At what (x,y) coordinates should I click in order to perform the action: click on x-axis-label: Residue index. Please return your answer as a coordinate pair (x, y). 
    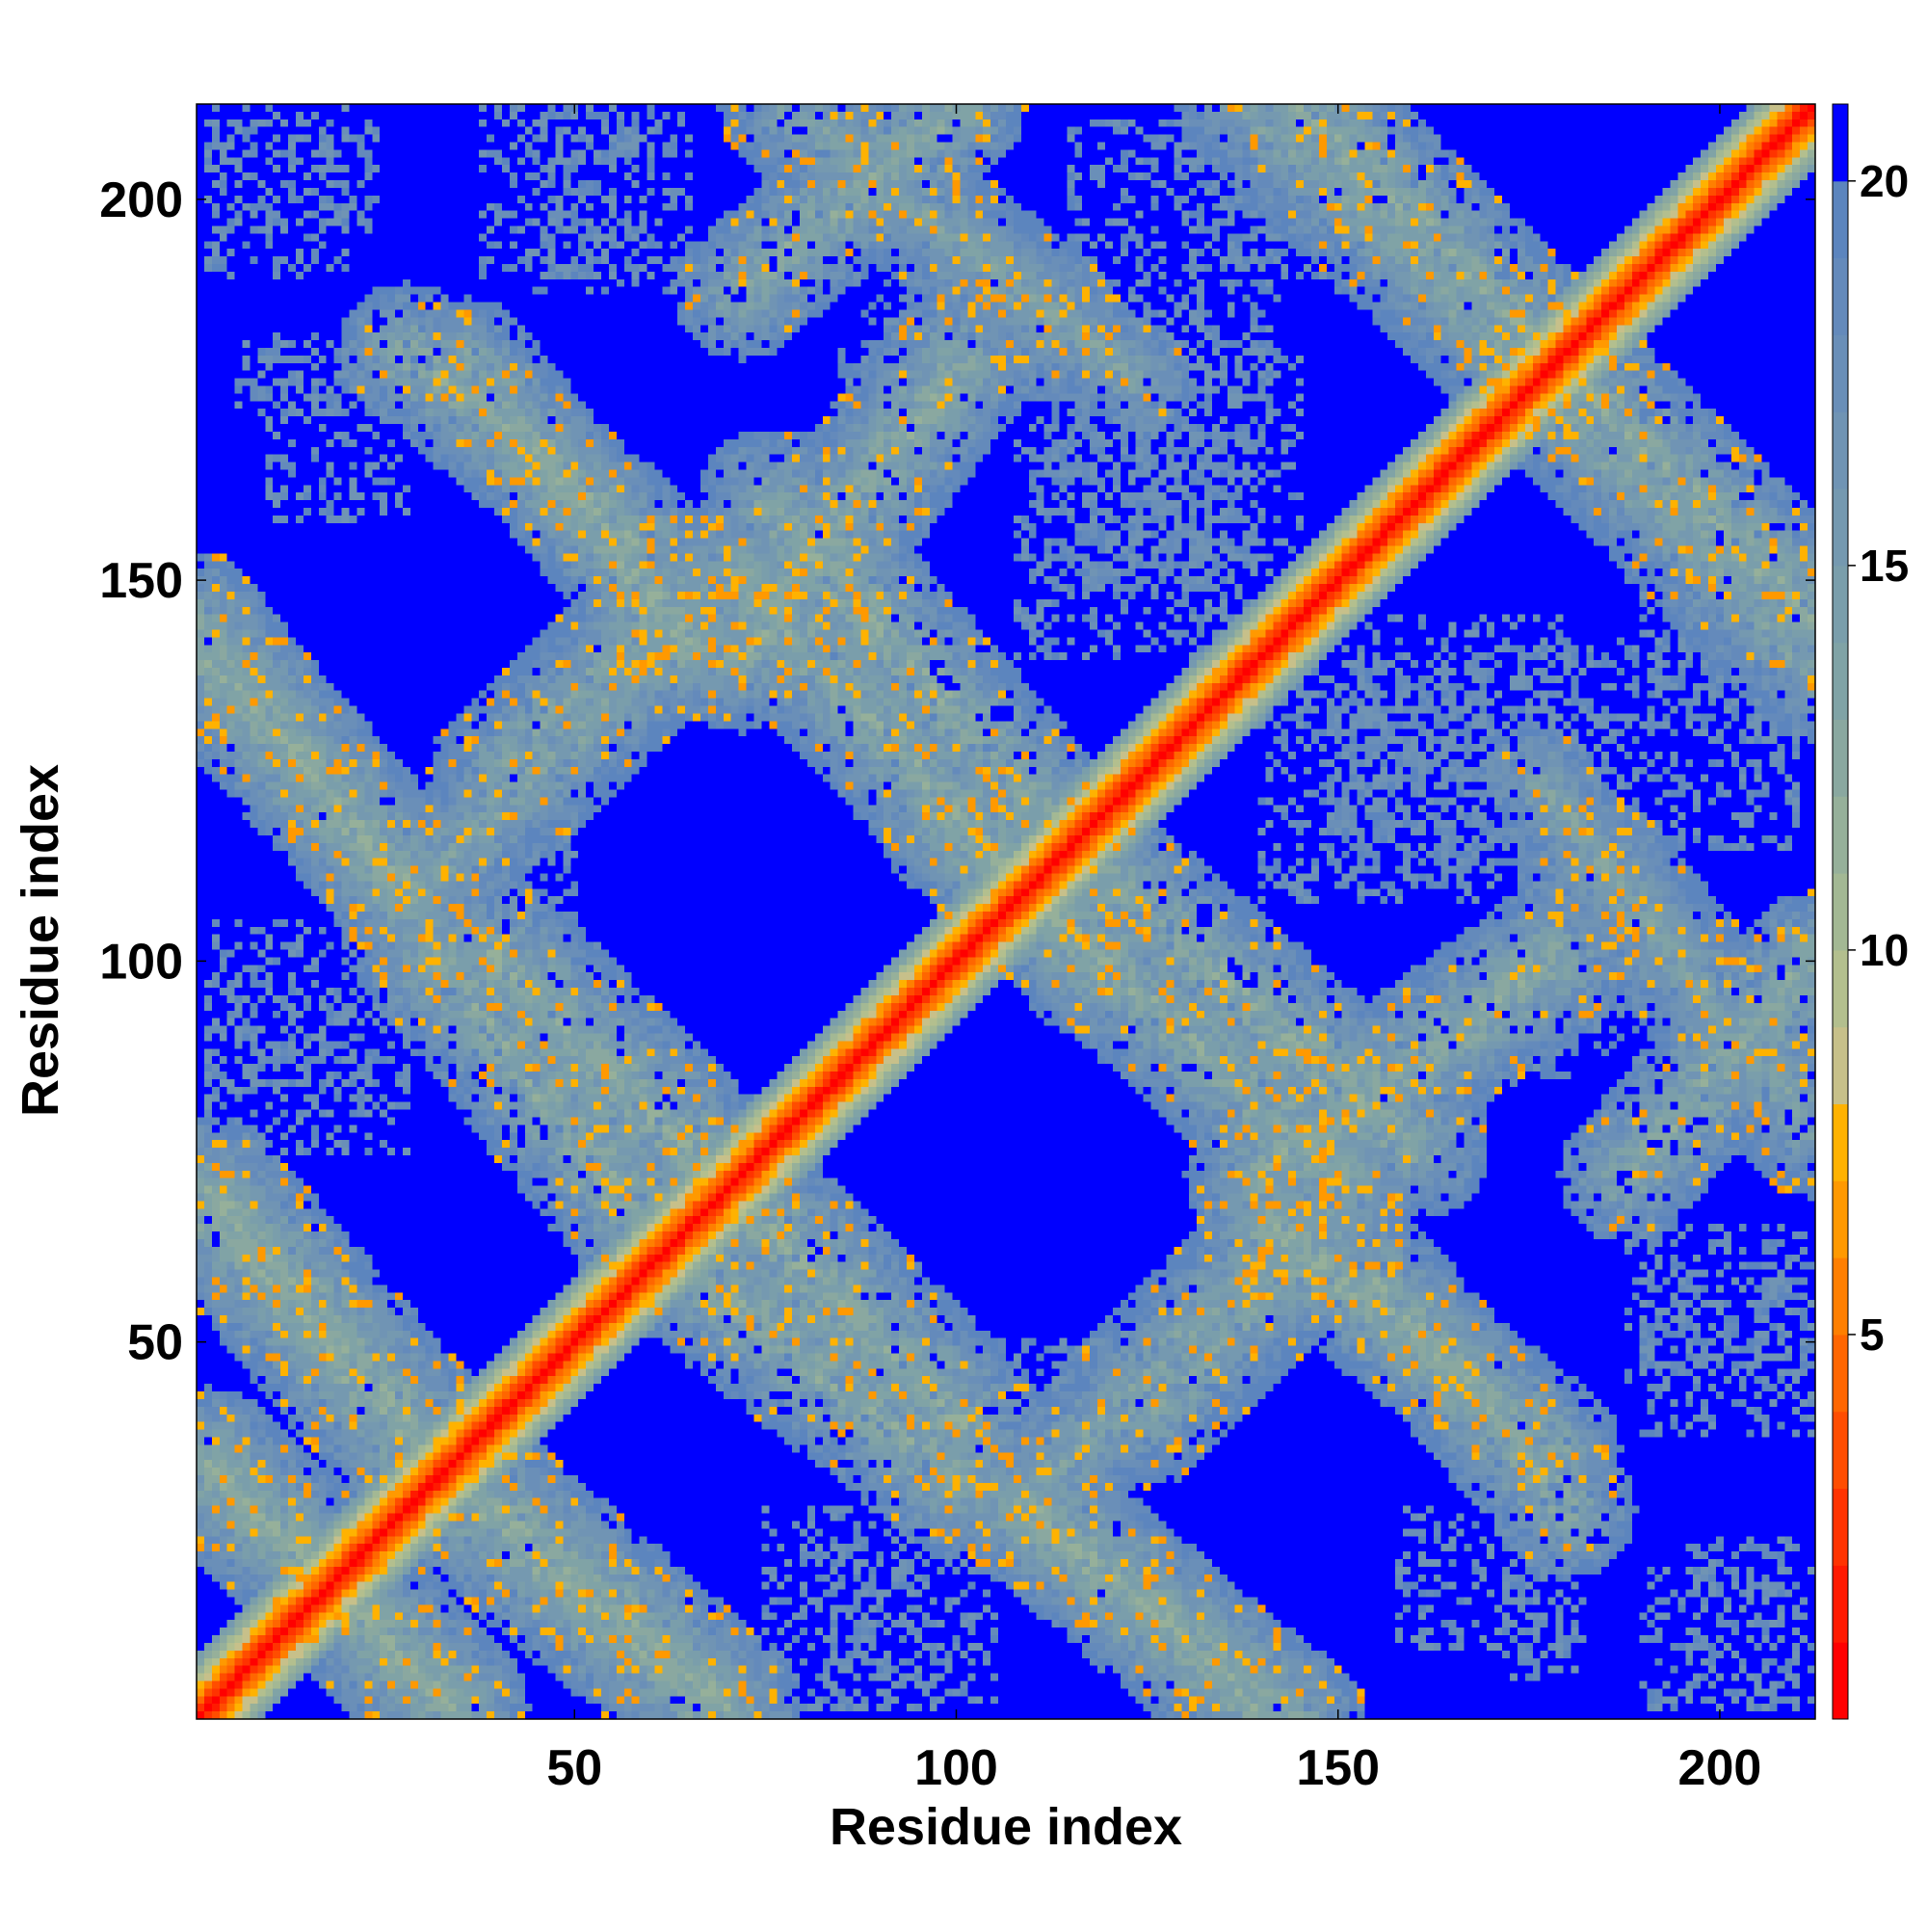
    Looking at the image, I should click on (1006, 1827).